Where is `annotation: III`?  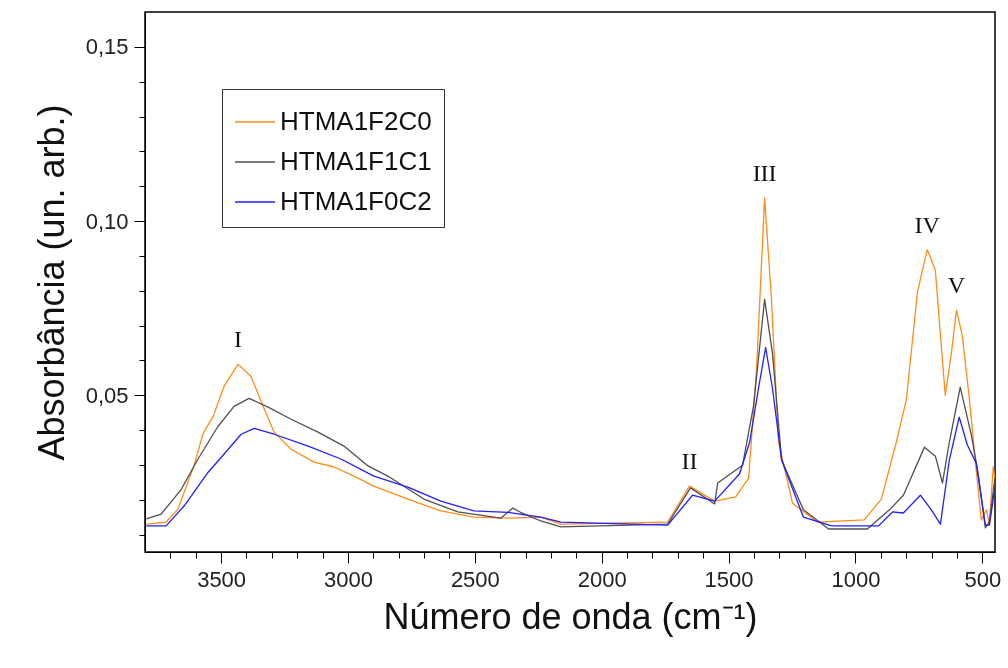
annotation: III is located at coordinates (764, 172).